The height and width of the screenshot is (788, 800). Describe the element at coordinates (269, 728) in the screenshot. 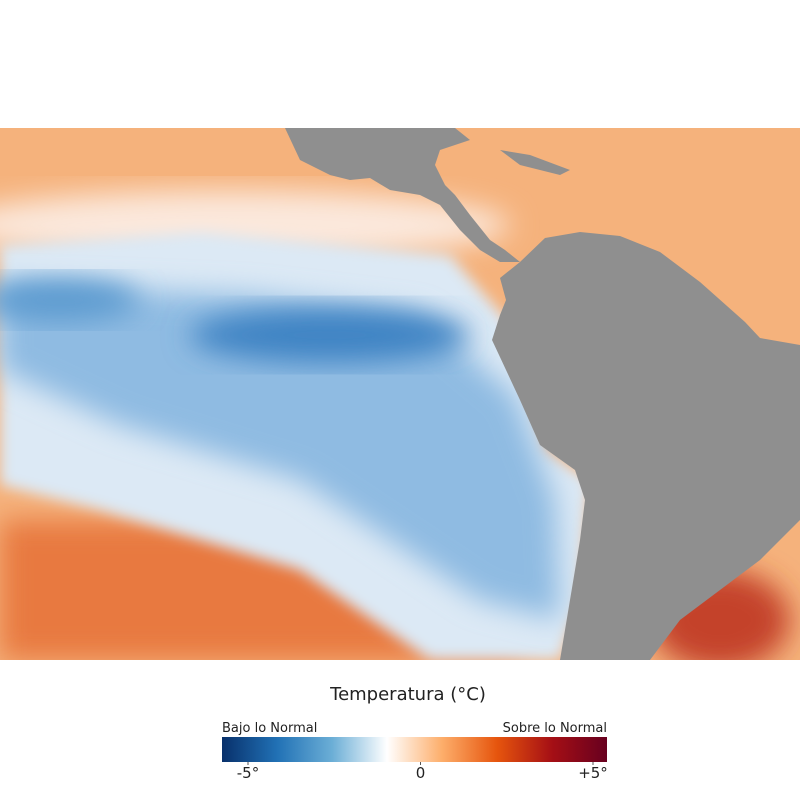

I see `legend-low-label: Bajo lo Normal` at that location.